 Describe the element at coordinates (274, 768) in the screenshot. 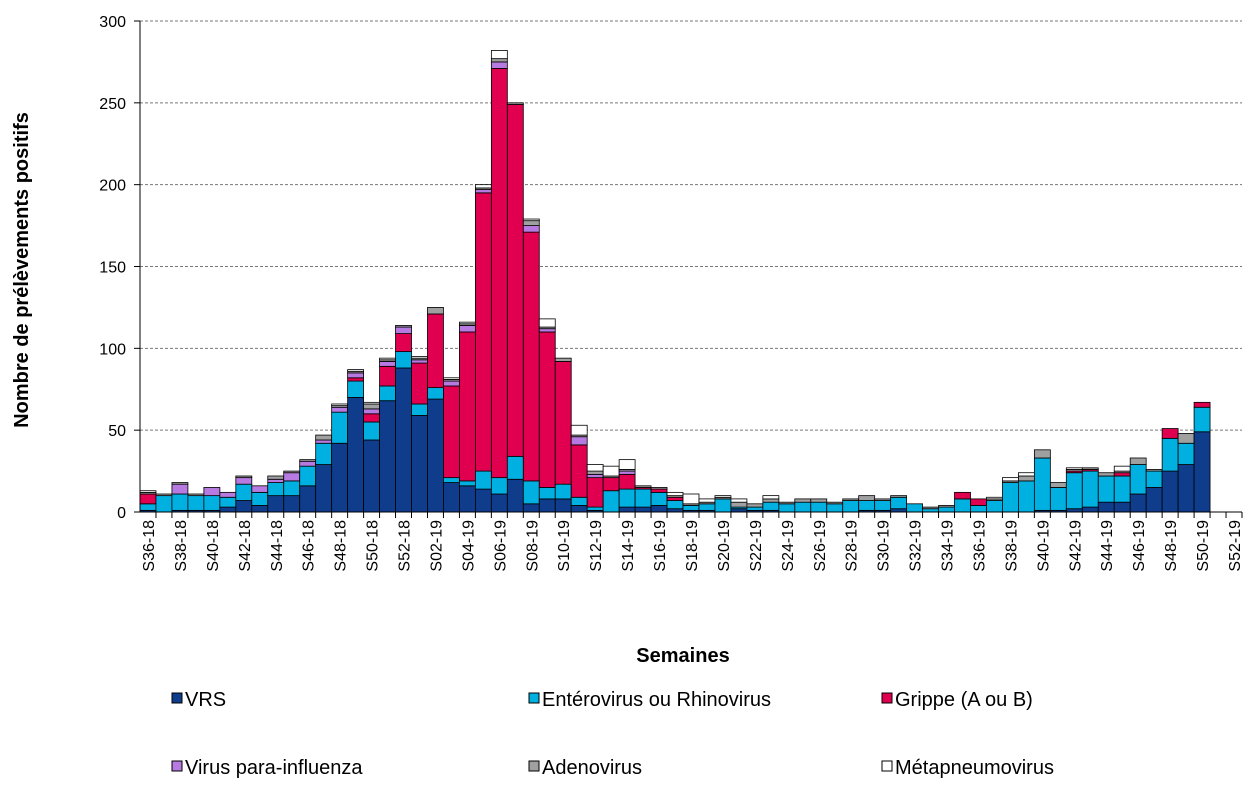

I see `legend-label: Virus para-influenza` at that location.